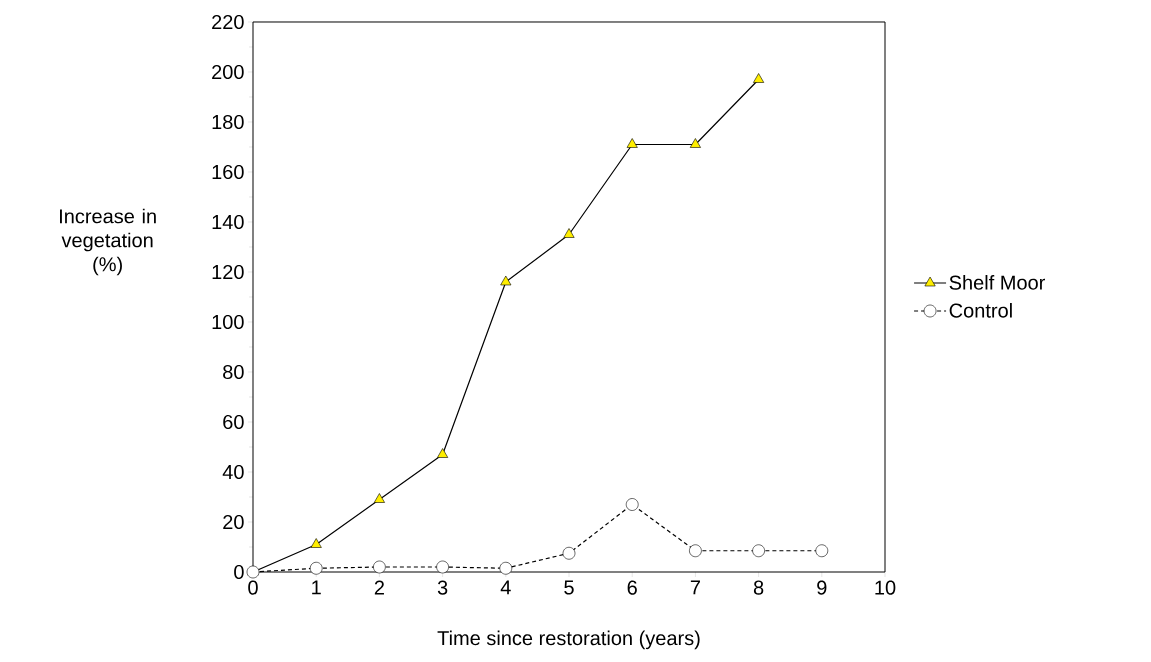 The height and width of the screenshot is (662, 1151). I want to click on x-tick-label: 6, so click(632, 587).